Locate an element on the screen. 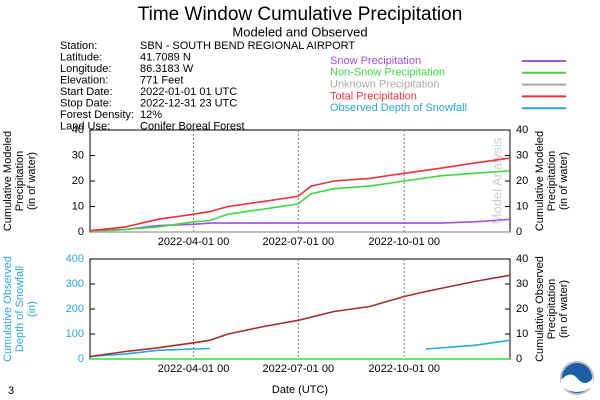  info-value: 771 Feet is located at coordinates (161, 80).